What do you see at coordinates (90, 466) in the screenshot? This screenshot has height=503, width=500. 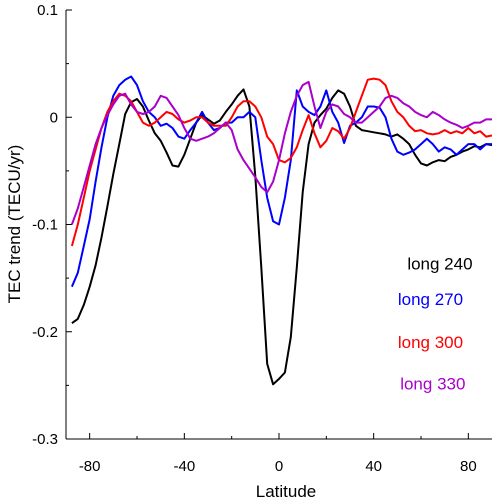 I see `x-tick-label: -80` at bounding box center [90, 466].